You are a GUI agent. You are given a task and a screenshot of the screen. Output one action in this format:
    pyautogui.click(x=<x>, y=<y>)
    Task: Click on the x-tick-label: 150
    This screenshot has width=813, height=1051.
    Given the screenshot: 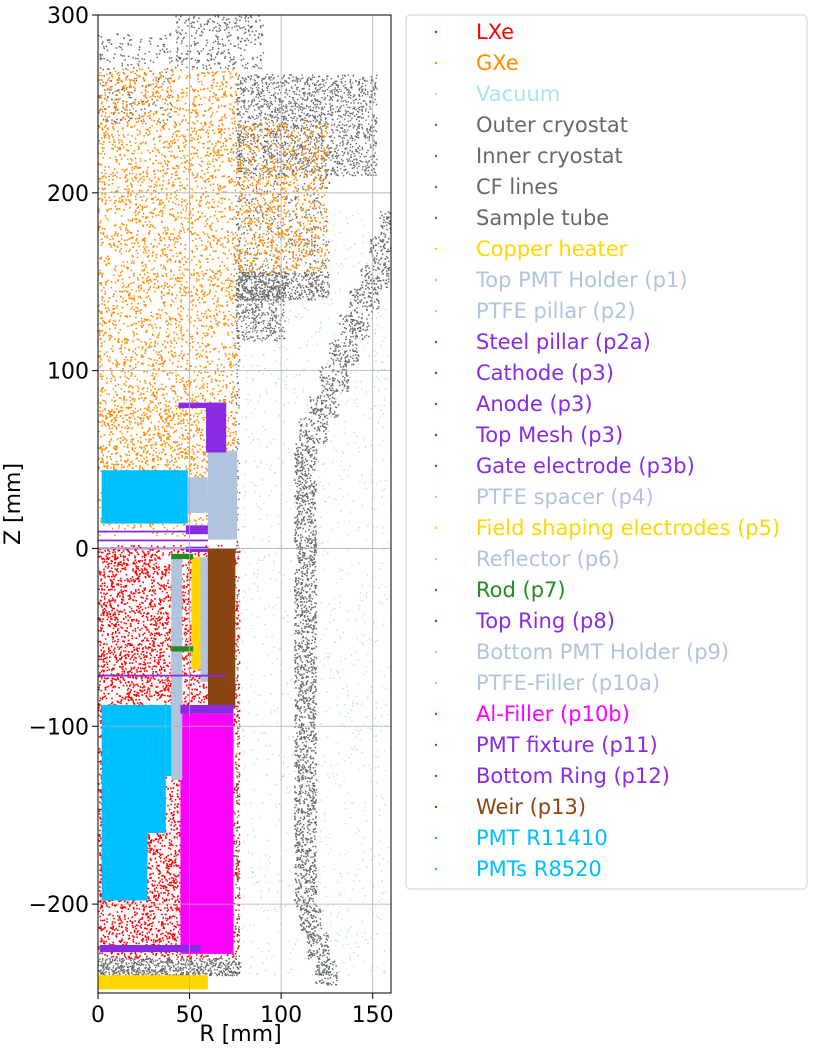 What is the action you would take?
    pyautogui.click(x=373, y=1015)
    